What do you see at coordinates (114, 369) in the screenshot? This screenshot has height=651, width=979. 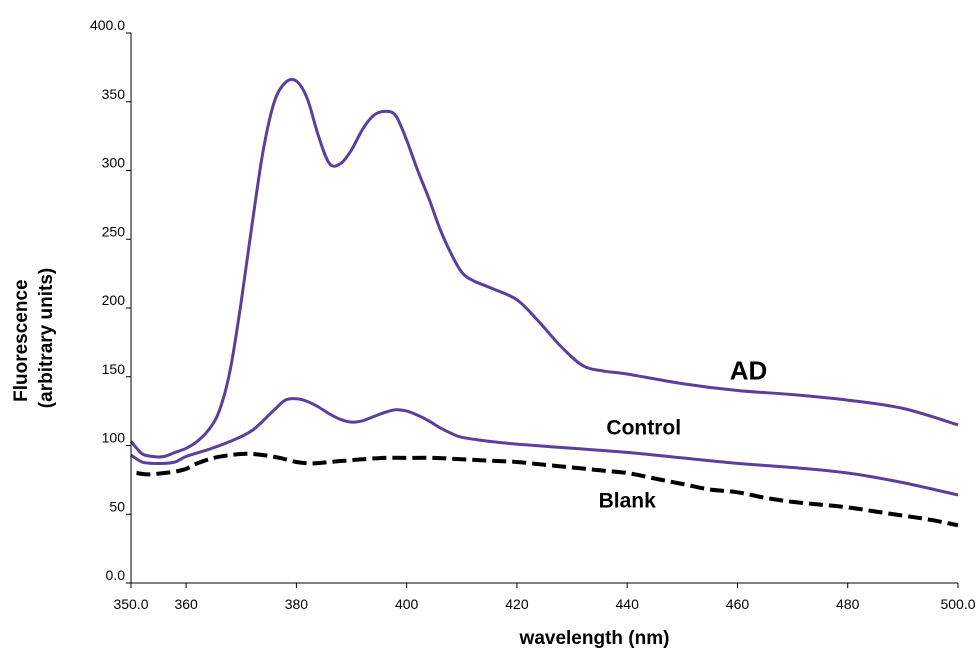 I see `y-tick-label: 150` at bounding box center [114, 369].